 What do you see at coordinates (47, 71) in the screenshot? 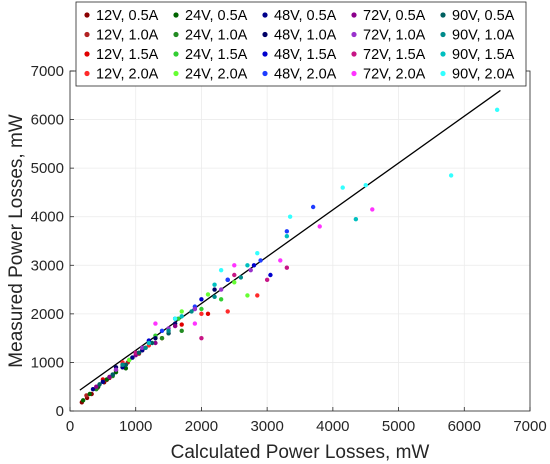
I see `y-tick-label: 7000` at bounding box center [47, 71].